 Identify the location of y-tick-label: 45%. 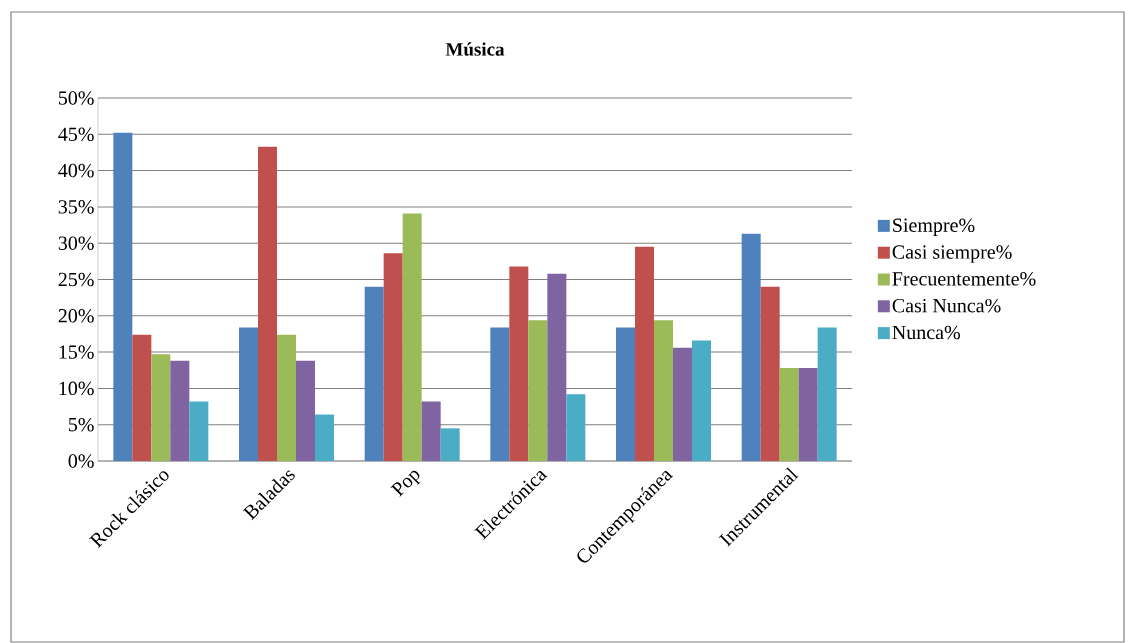
(76, 134).